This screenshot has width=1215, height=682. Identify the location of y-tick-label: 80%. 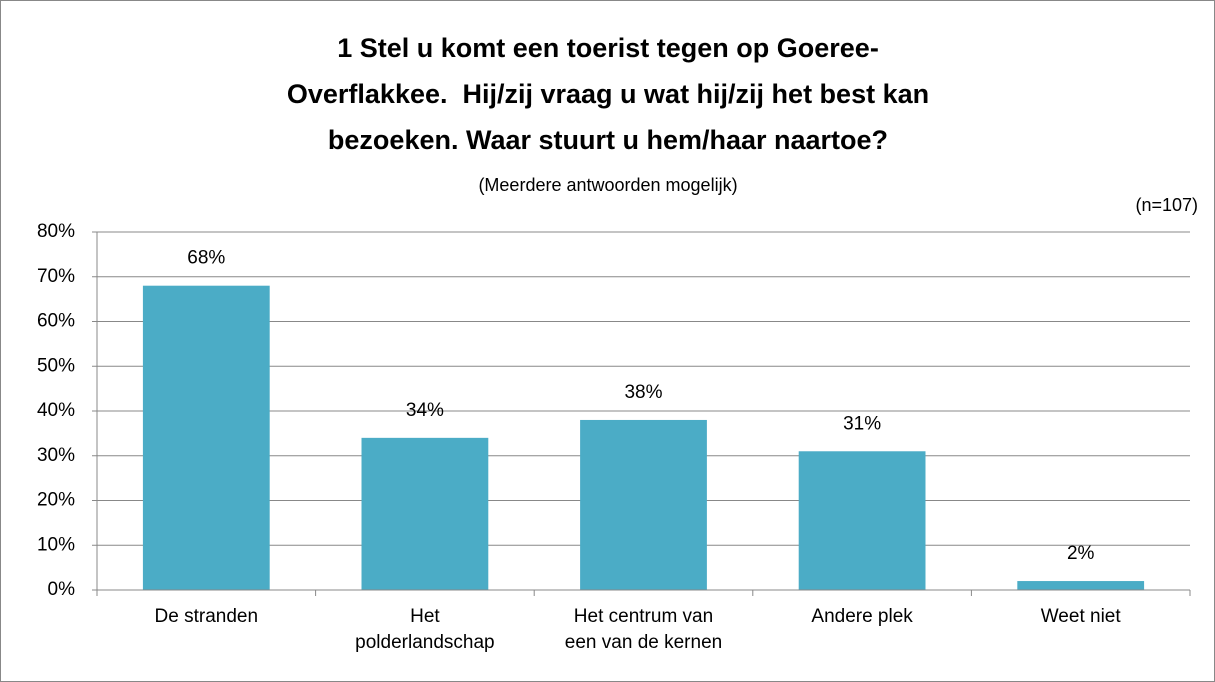
(56, 231).